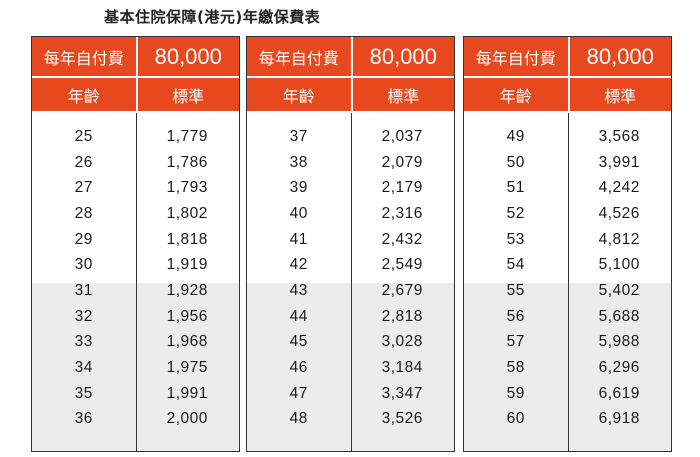 The image size is (700, 457). I want to click on premium-cell: 2,316, so click(402, 213).